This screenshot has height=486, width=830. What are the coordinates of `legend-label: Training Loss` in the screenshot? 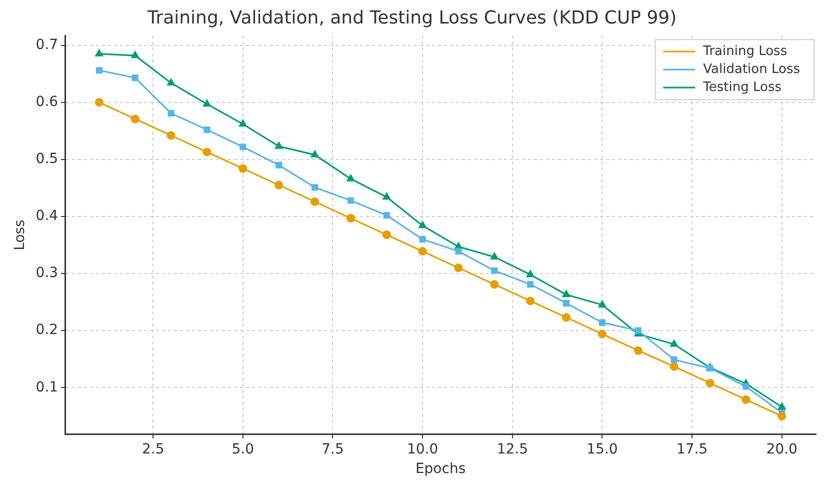 It's located at (745, 51).